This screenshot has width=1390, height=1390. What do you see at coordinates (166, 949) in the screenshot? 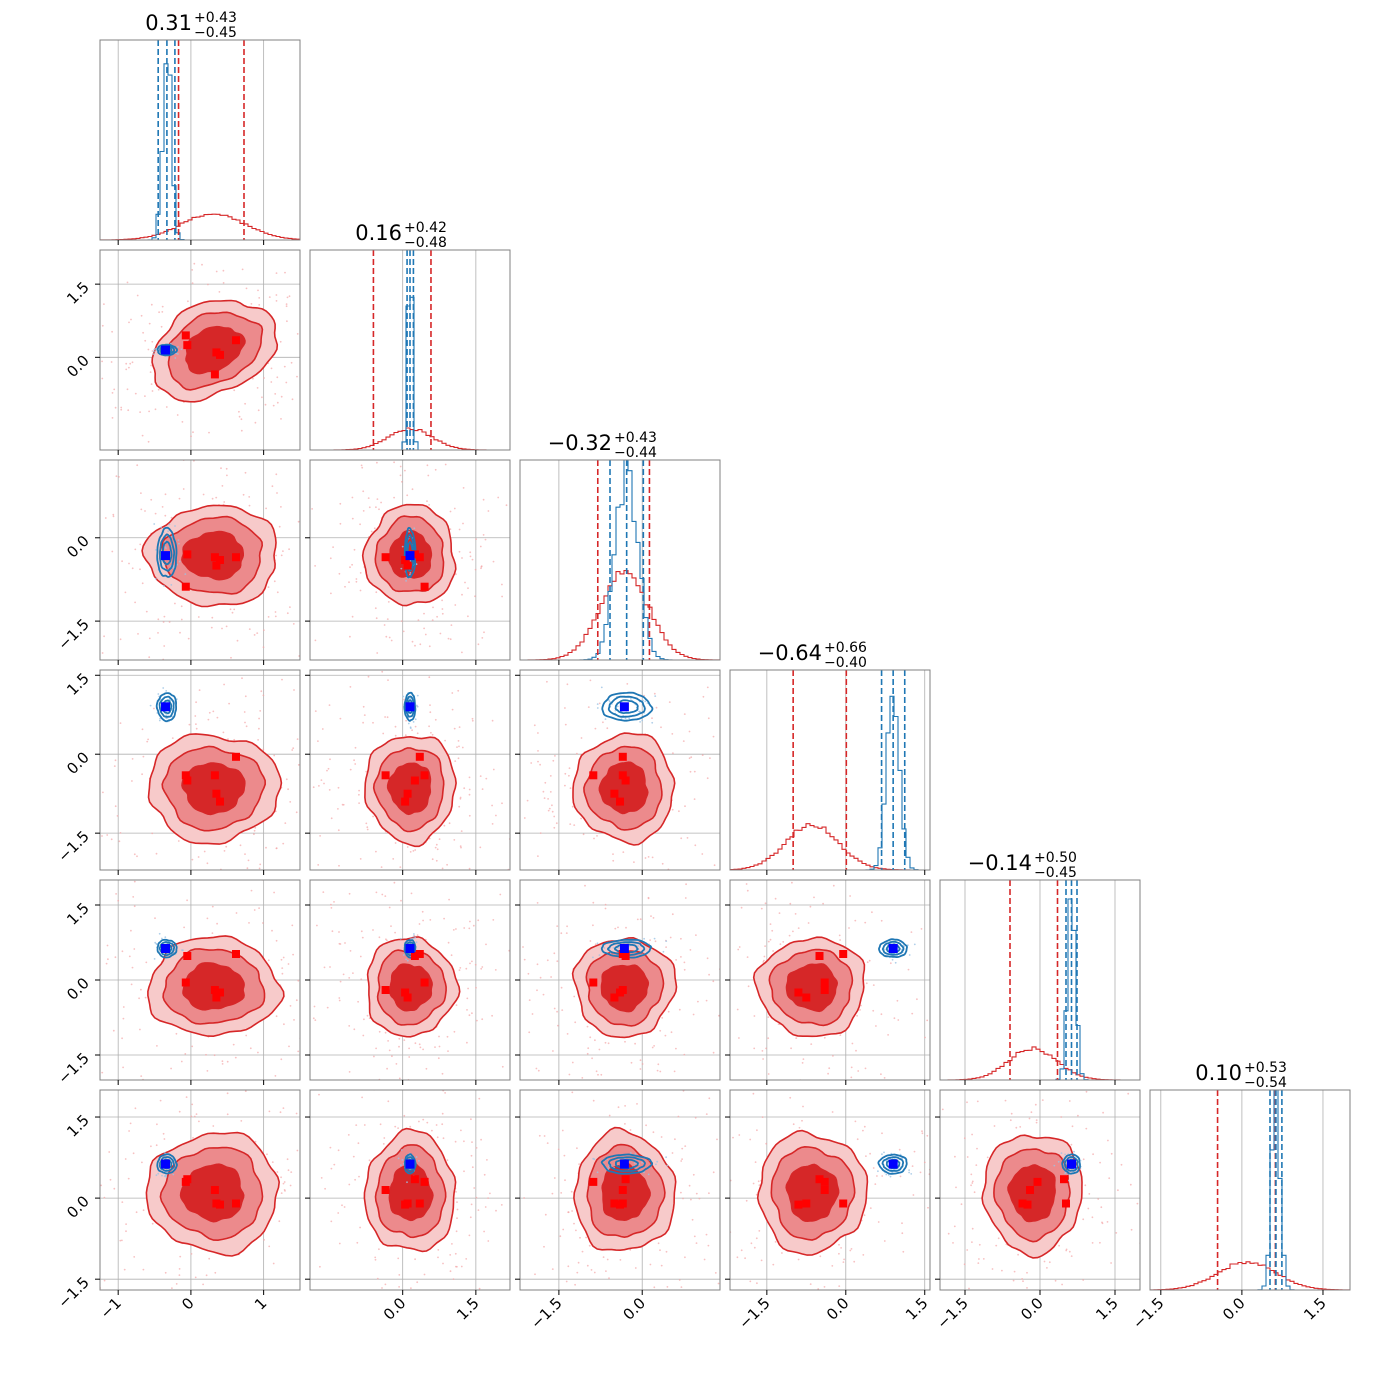
I see `blue-contour-middle` at bounding box center [166, 949].